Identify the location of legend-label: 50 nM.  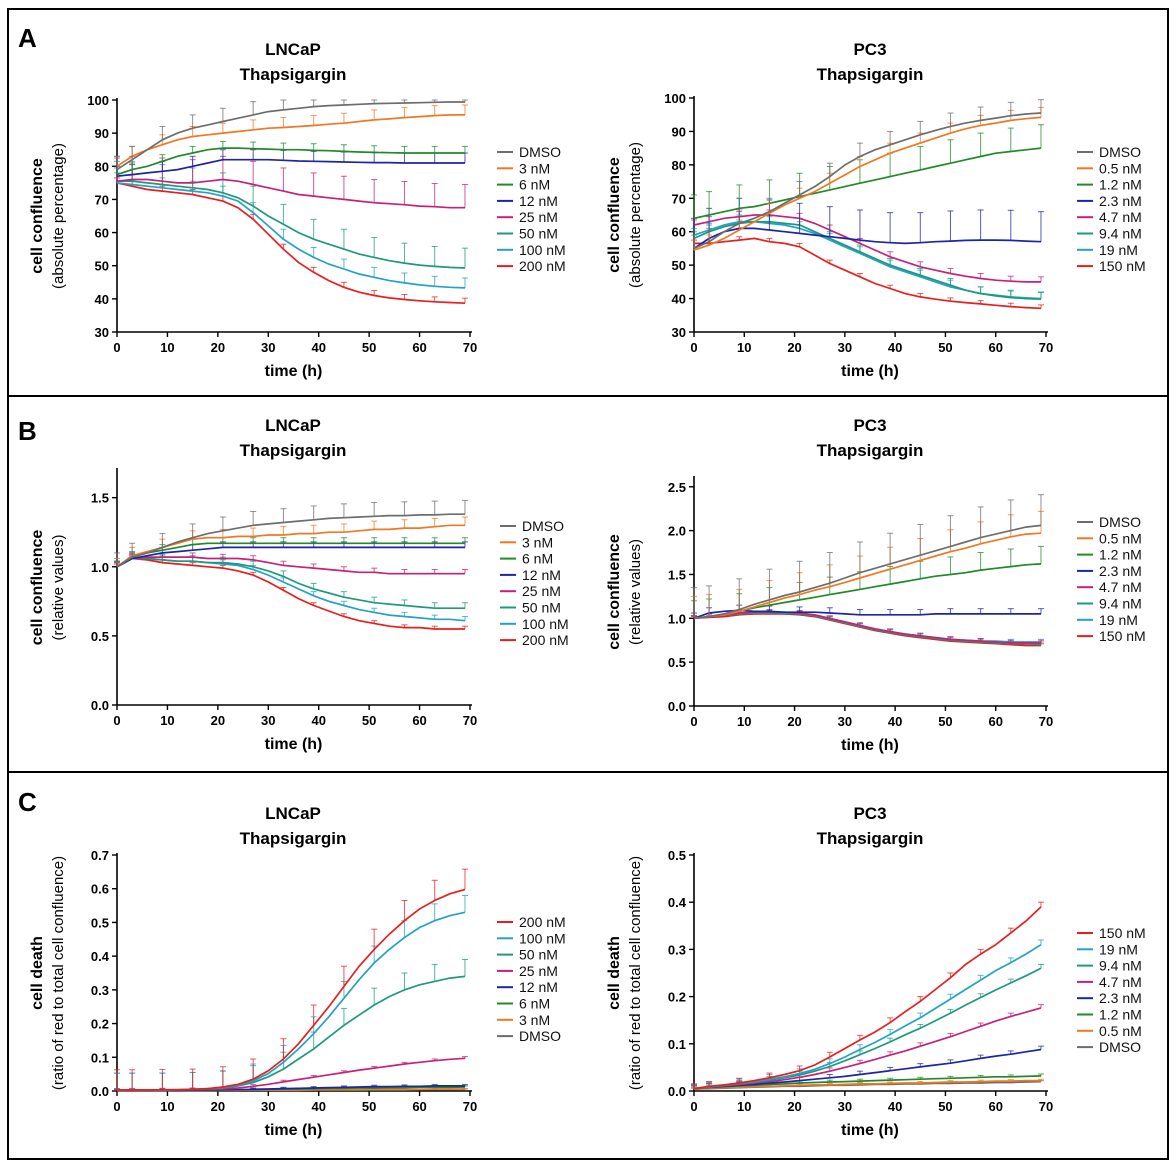
(541, 608).